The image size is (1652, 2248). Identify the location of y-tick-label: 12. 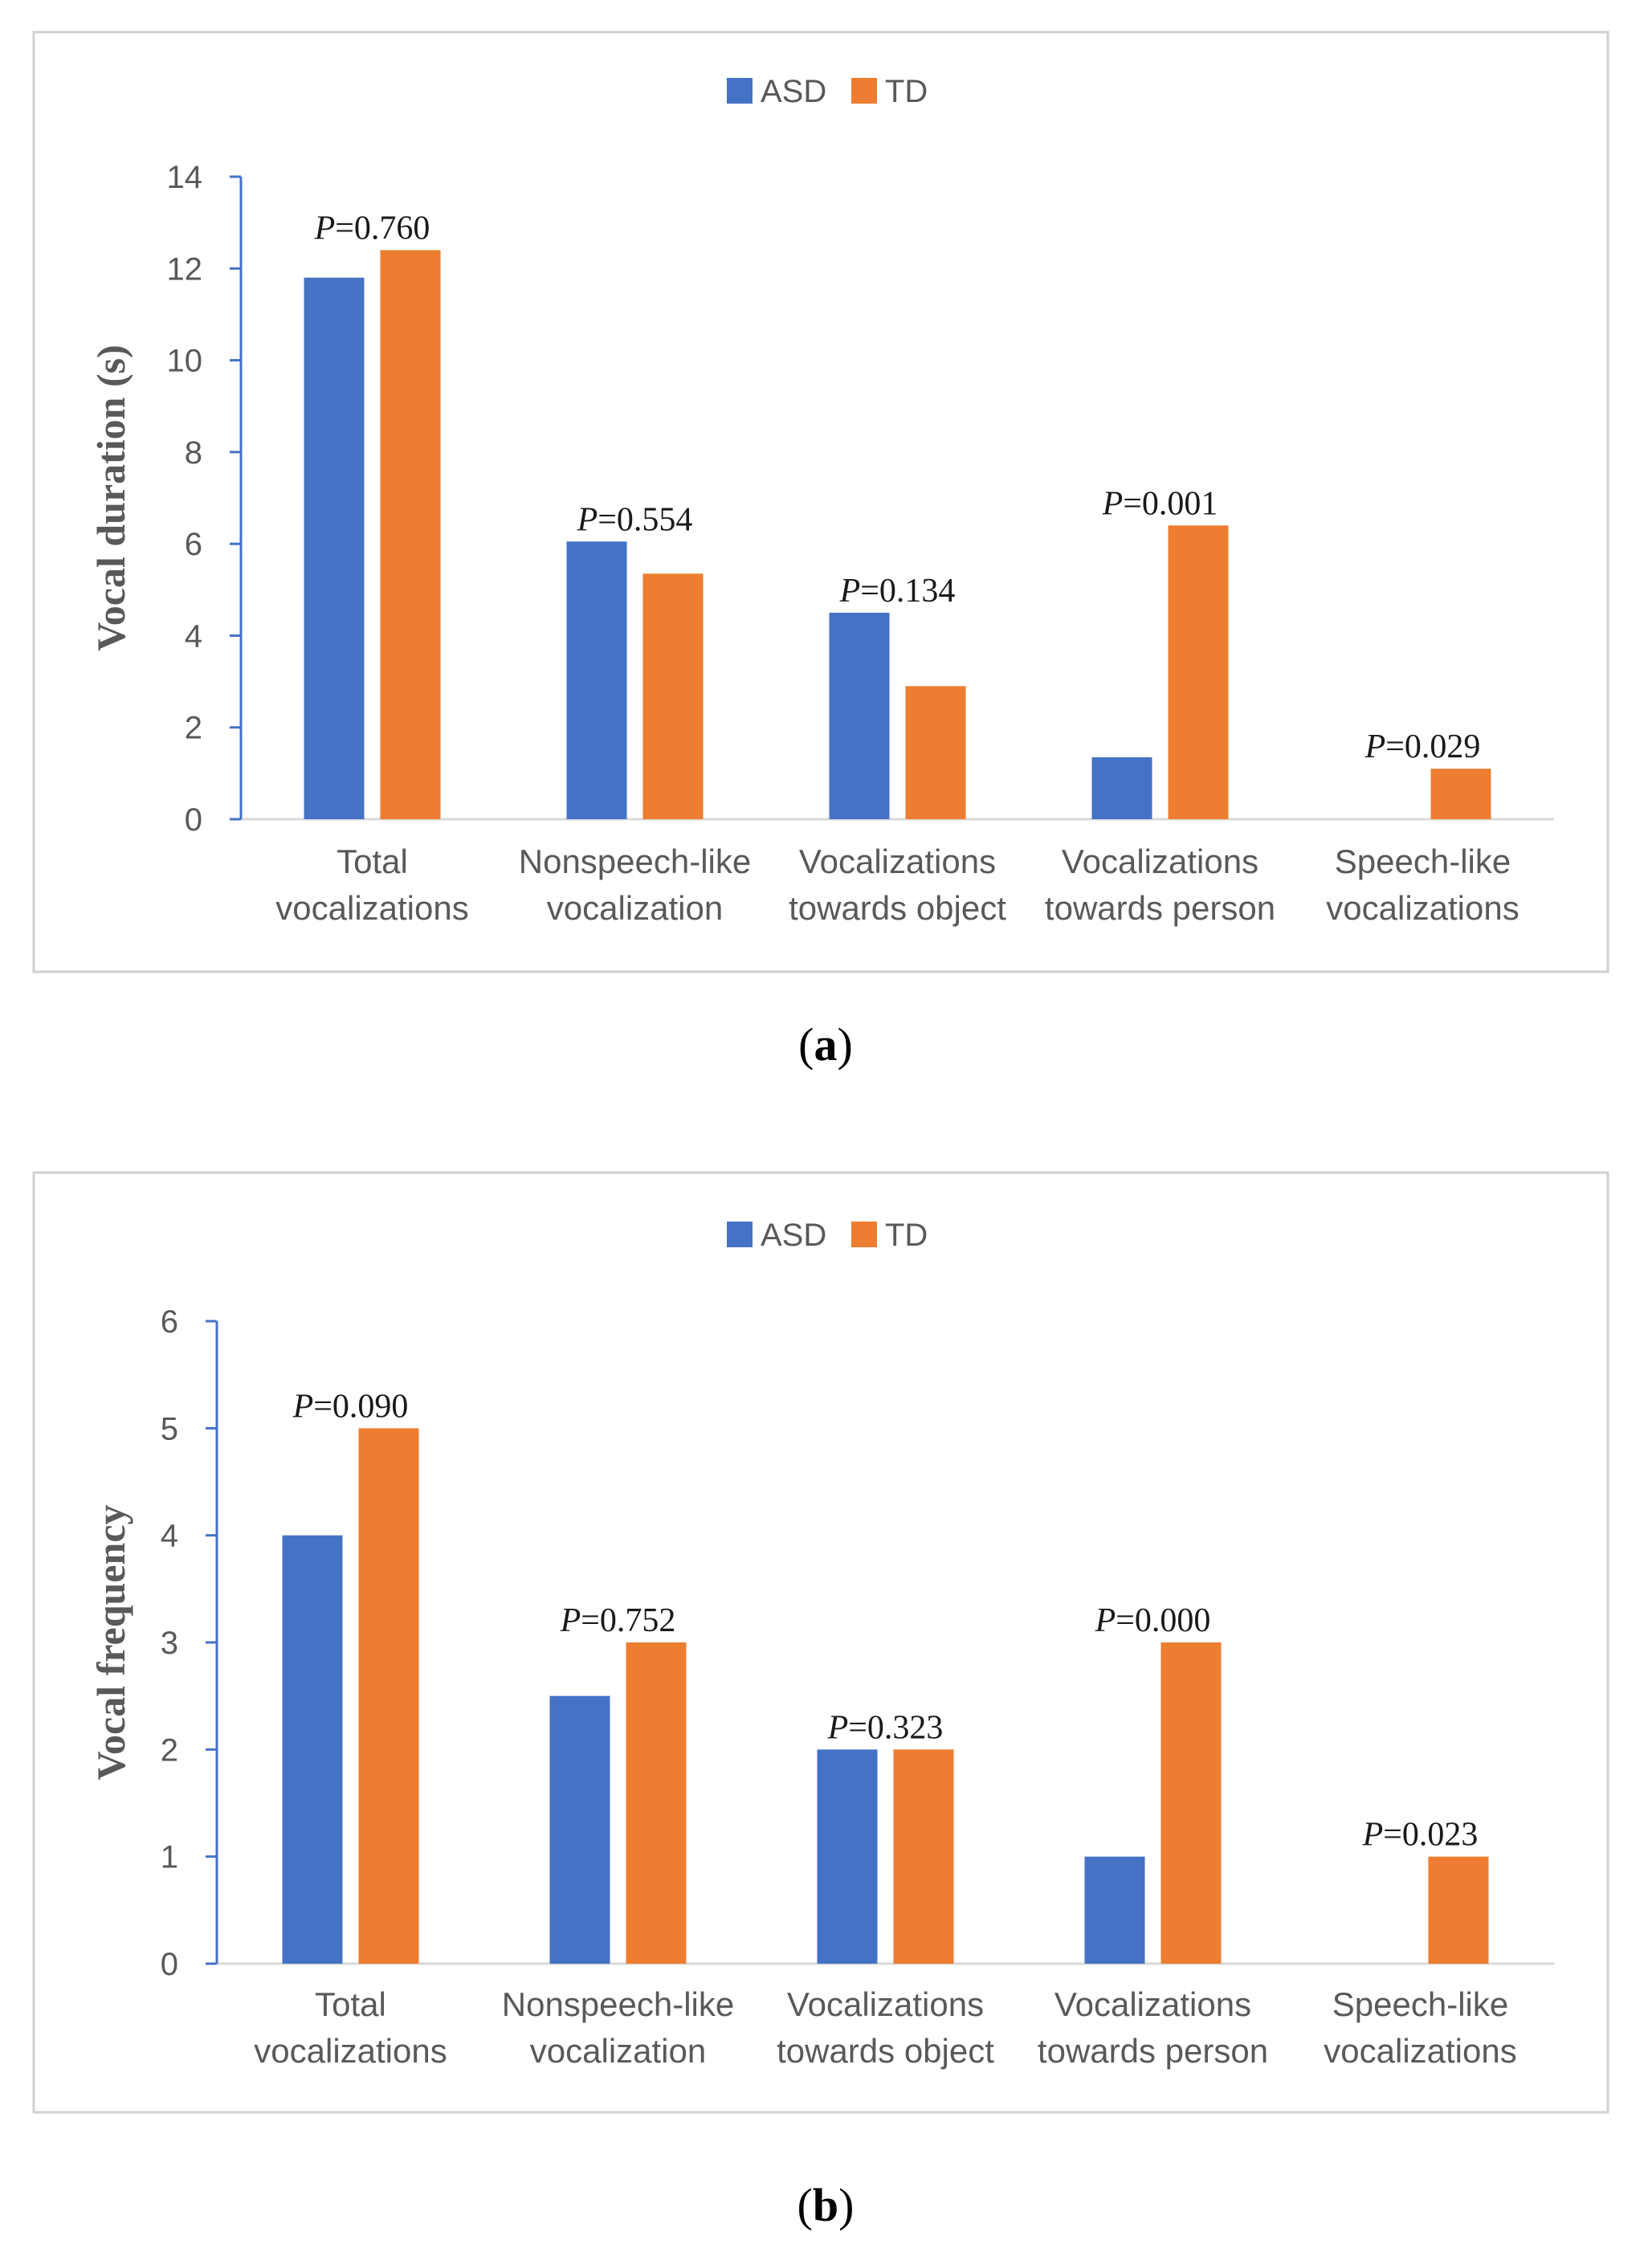
(185, 269).